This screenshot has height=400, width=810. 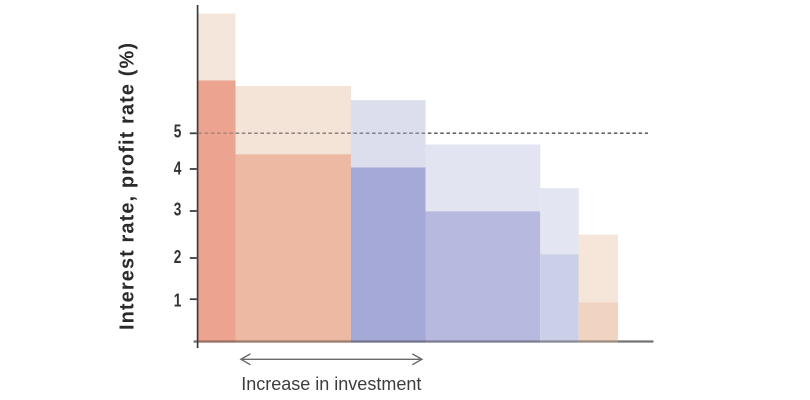 What do you see at coordinates (178, 131) in the screenshot?
I see `y-tick-label-5: 5` at bounding box center [178, 131].